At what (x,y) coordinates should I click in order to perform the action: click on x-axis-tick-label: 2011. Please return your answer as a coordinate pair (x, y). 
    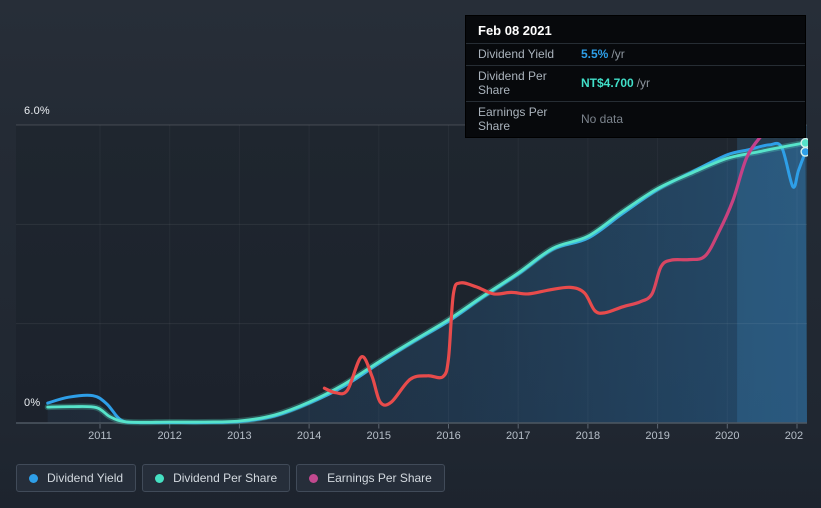
    Looking at the image, I should click on (100, 436).